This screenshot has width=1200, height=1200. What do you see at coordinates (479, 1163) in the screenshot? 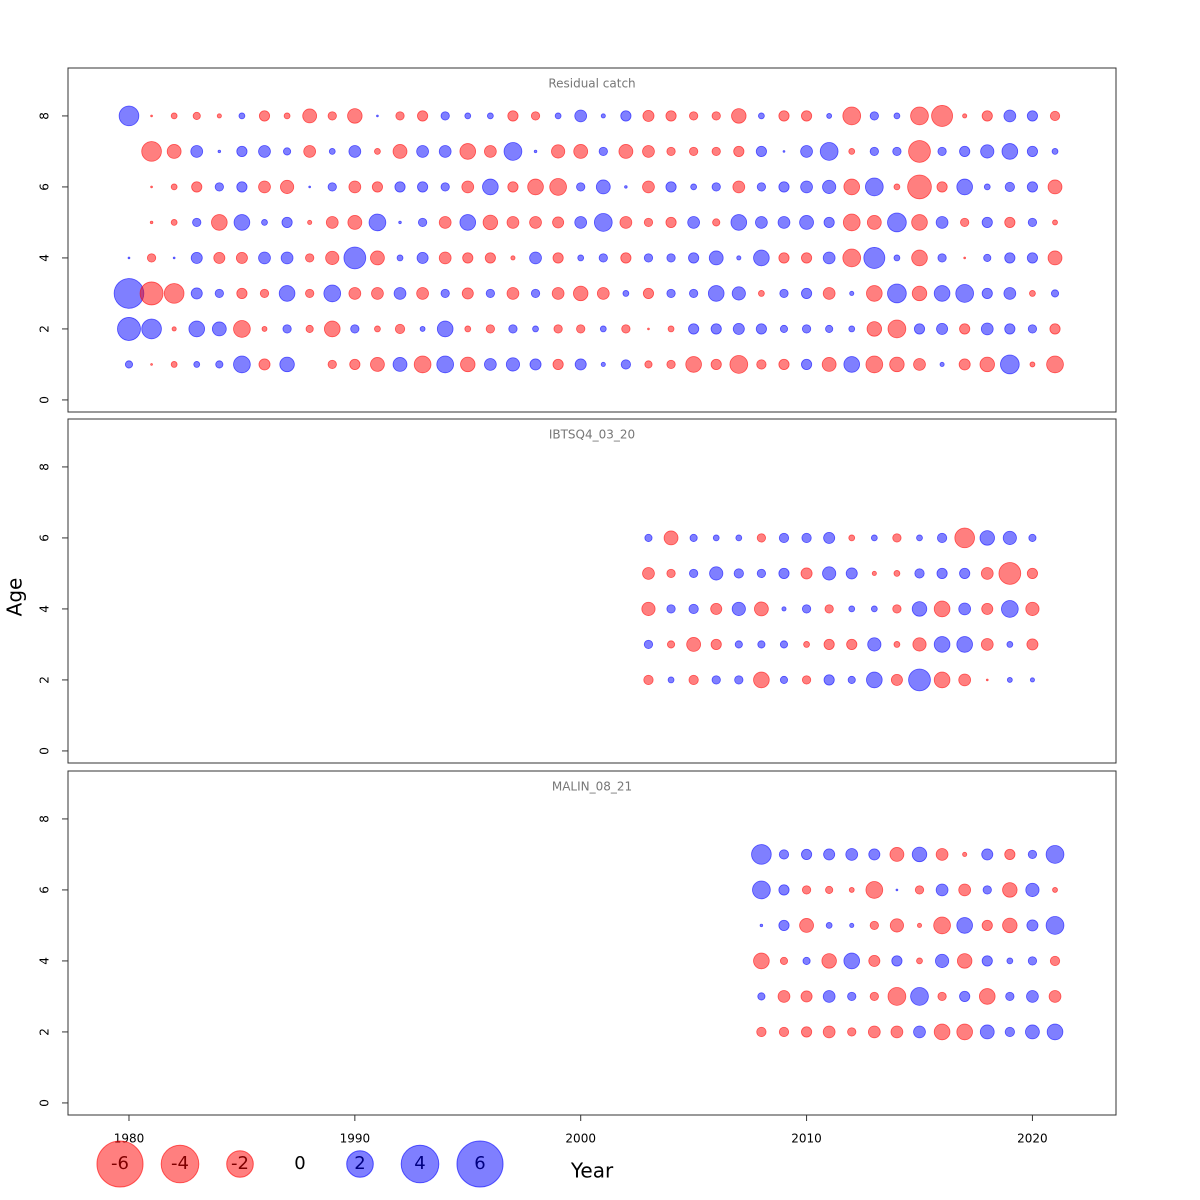
I see `legend-label: 6` at bounding box center [479, 1163].